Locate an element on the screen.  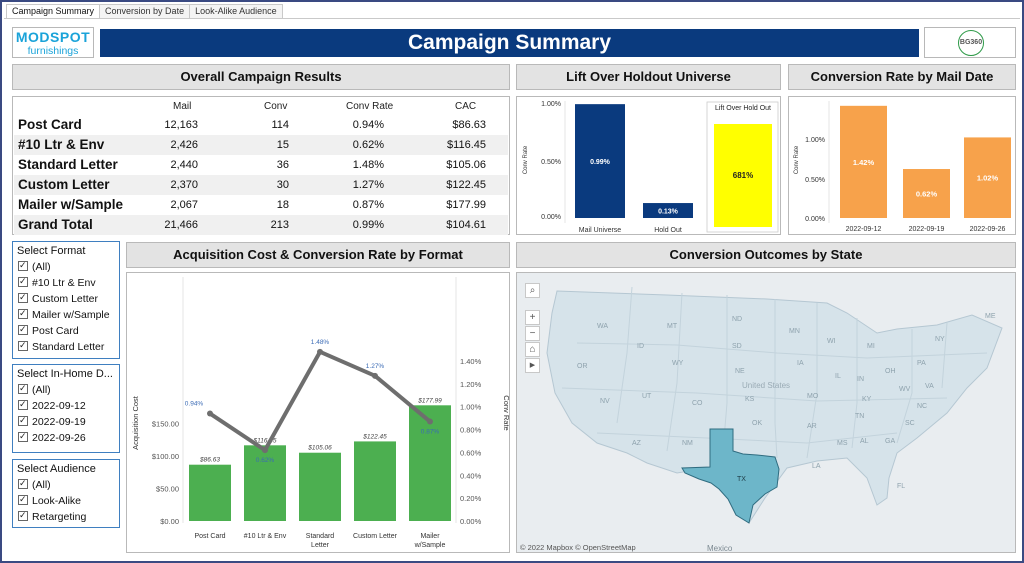
state-label: AR is located at coordinates (812, 426).